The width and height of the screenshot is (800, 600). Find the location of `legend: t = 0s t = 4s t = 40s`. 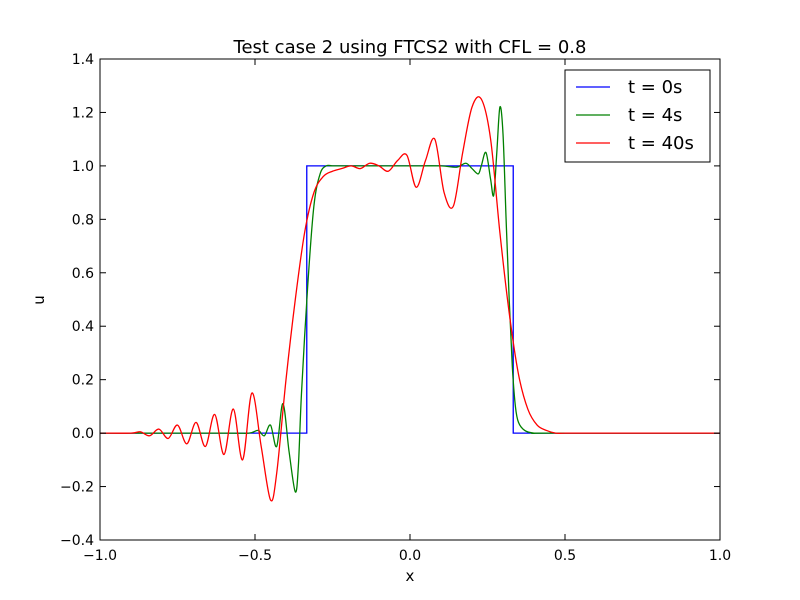

legend: t = 0s t = 4s t = 40s is located at coordinates (637, 116).